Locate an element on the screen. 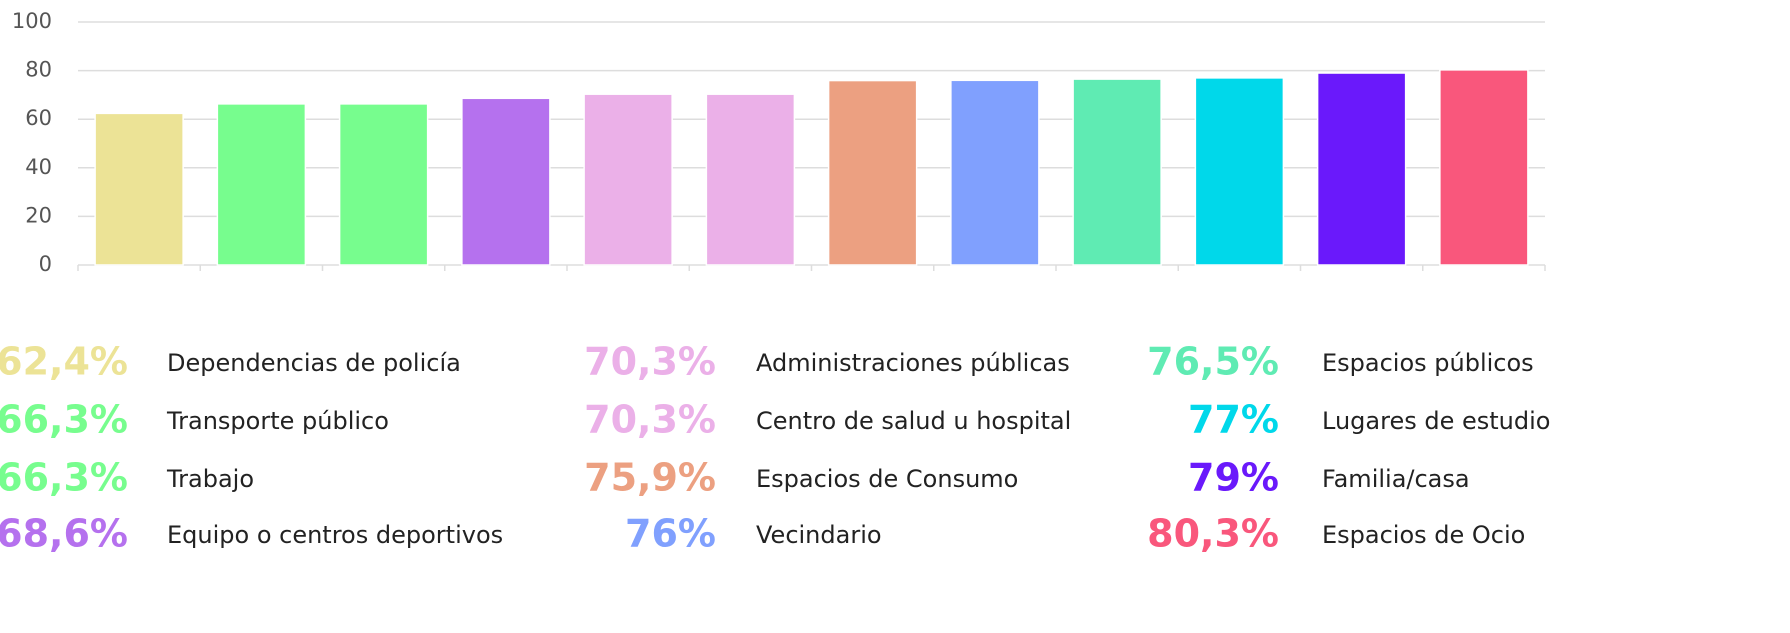  legend-label: Equipo o centros deportivos is located at coordinates (335, 535).